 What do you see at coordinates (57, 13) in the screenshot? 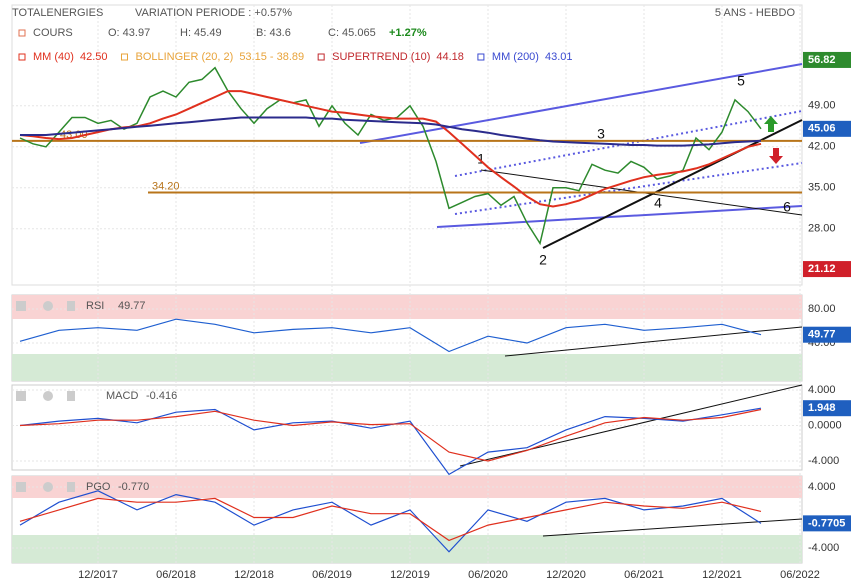
I see `chart-title: TOTALENERGIES` at bounding box center [57, 13].